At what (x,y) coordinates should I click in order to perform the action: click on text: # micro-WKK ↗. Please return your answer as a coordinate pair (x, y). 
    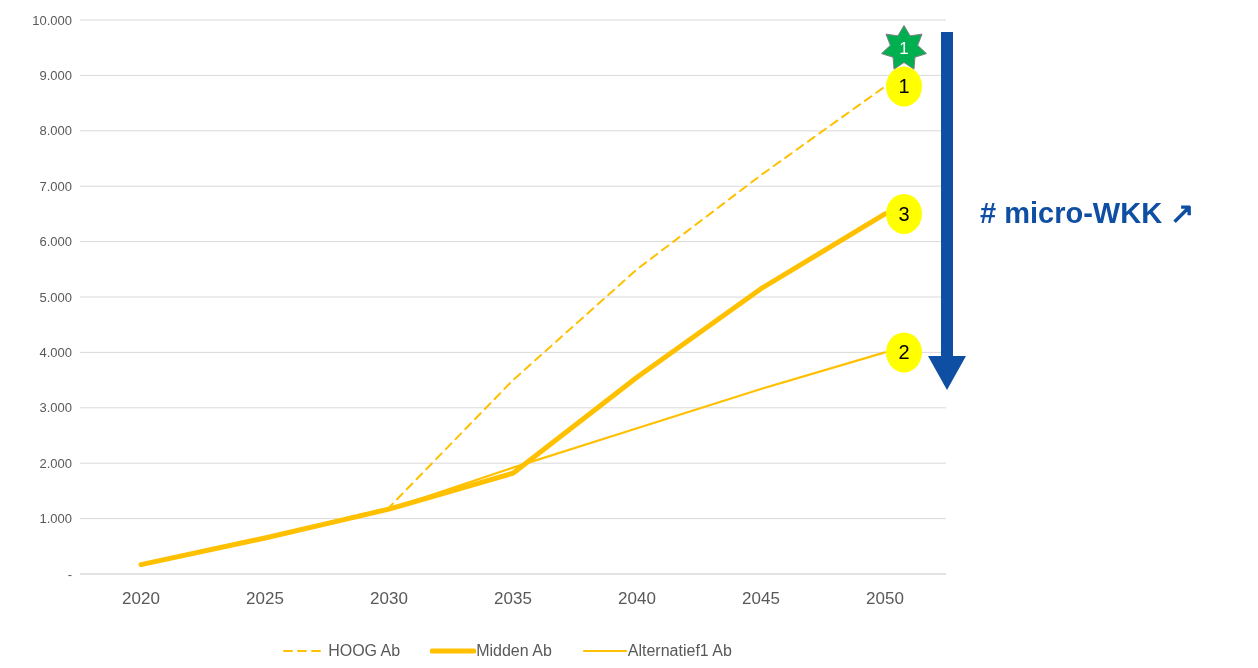
    Looking at the image, I should click on (1087, 213).